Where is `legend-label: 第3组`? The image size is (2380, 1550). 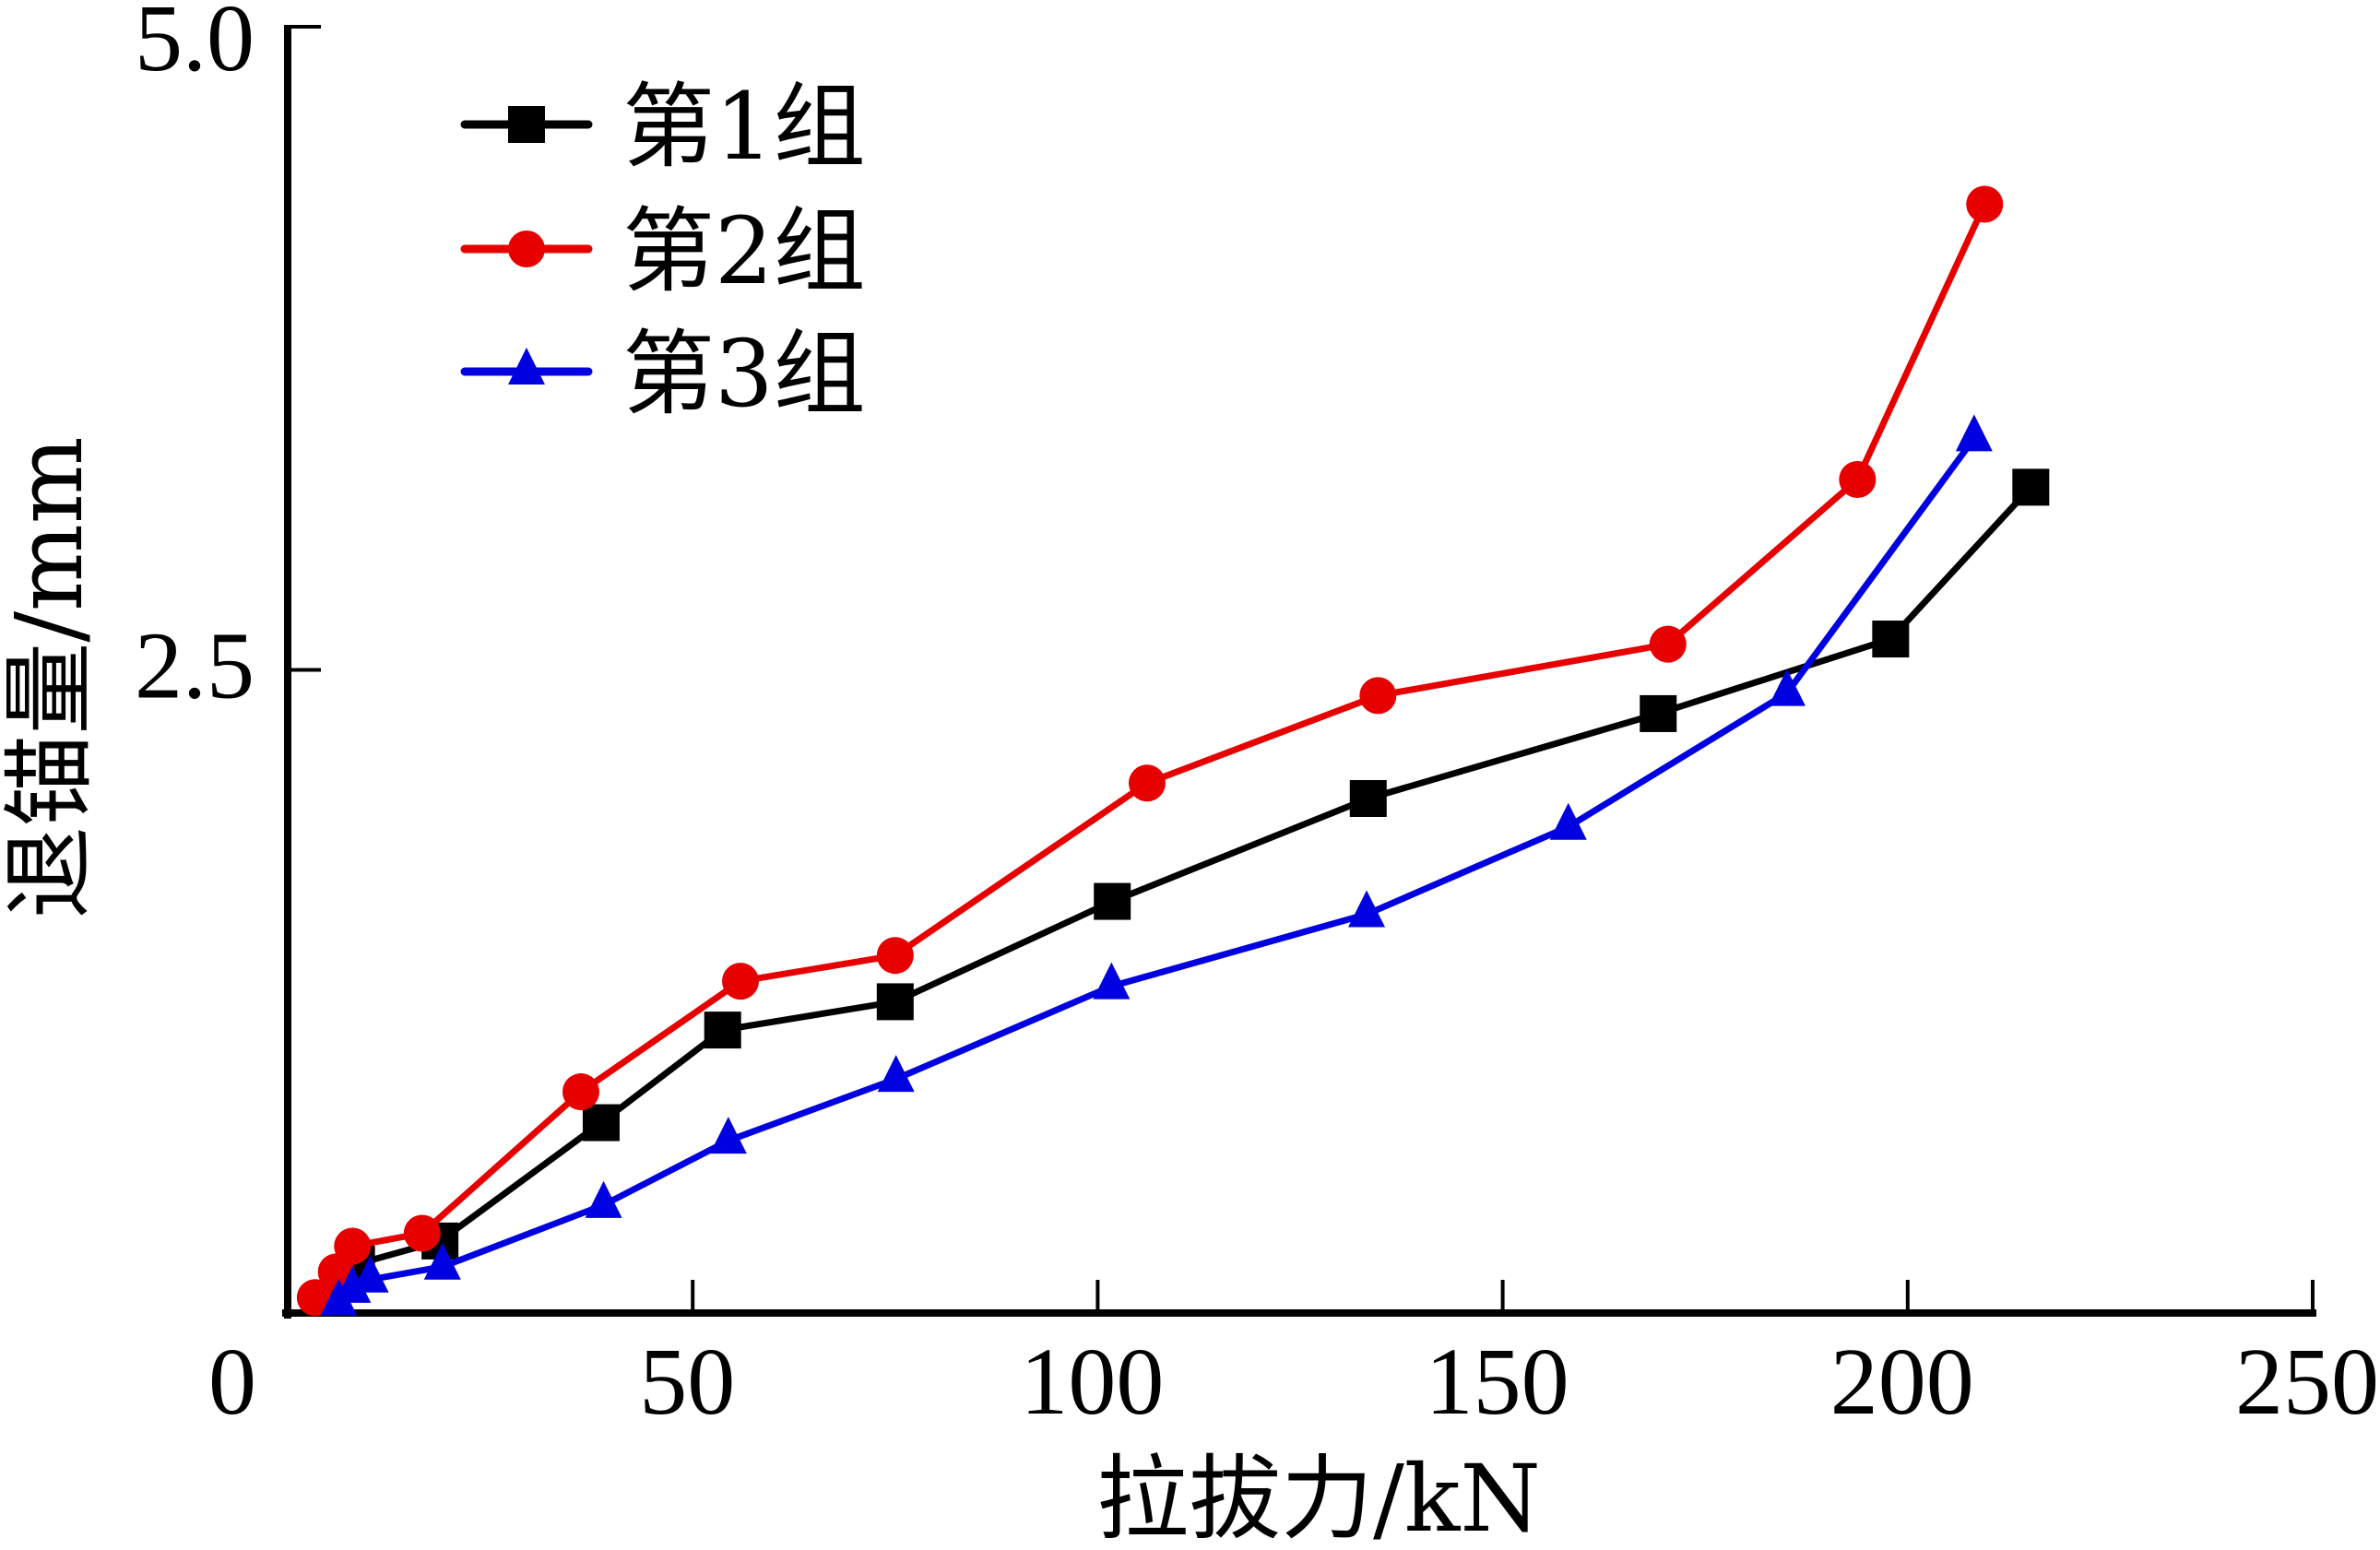
legend-label: 第3组 is located at coordinates (744, 374).